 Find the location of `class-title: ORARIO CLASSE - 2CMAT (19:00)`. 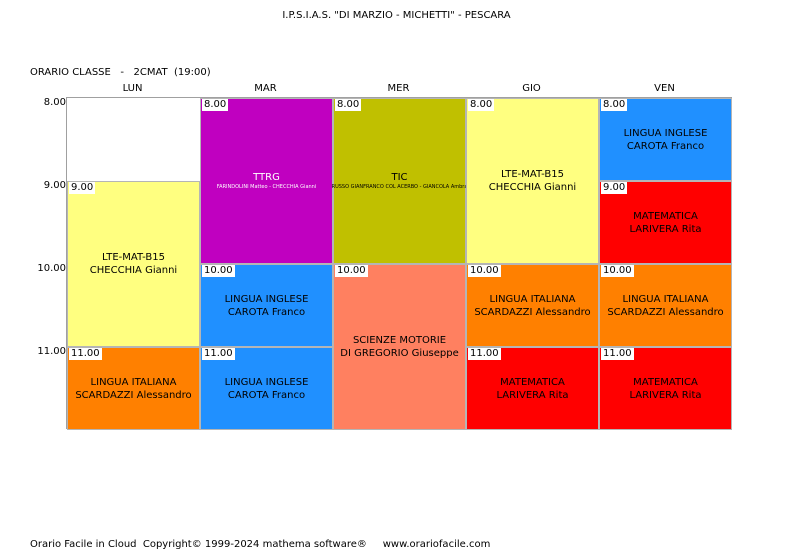

class-title: ORARIO CLASSE - 2CMAT (19:00) is located at coordinates (120, 72).